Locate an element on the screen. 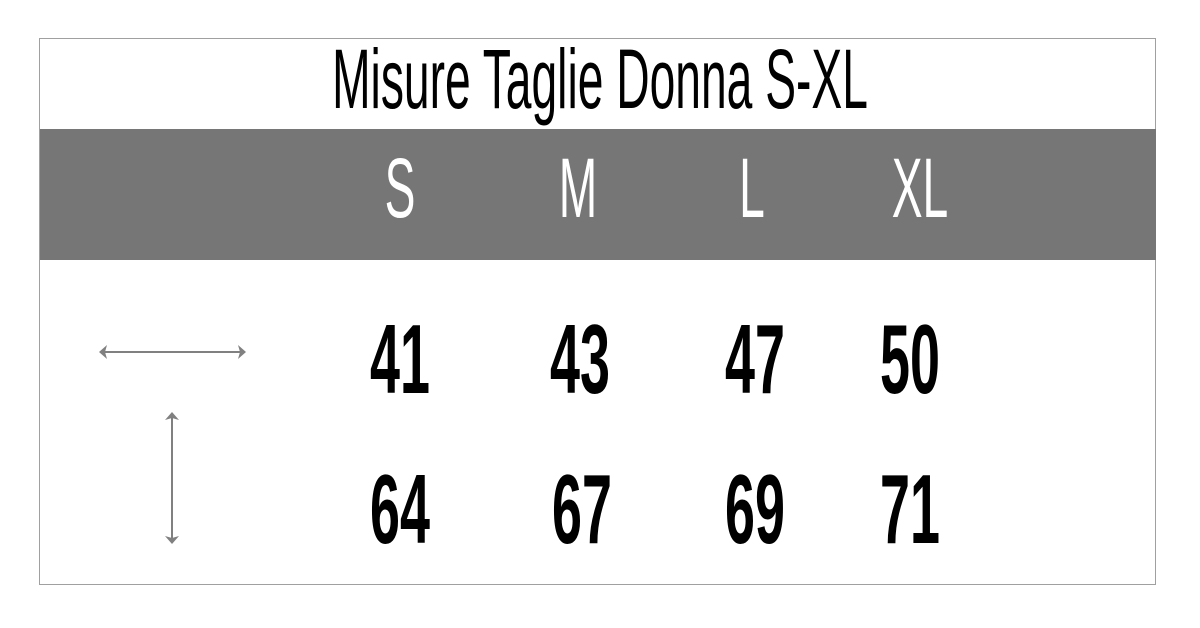 The height and width of the screenshot is (628, 1200). size-header-l: L is located at coordinates (752, 188).